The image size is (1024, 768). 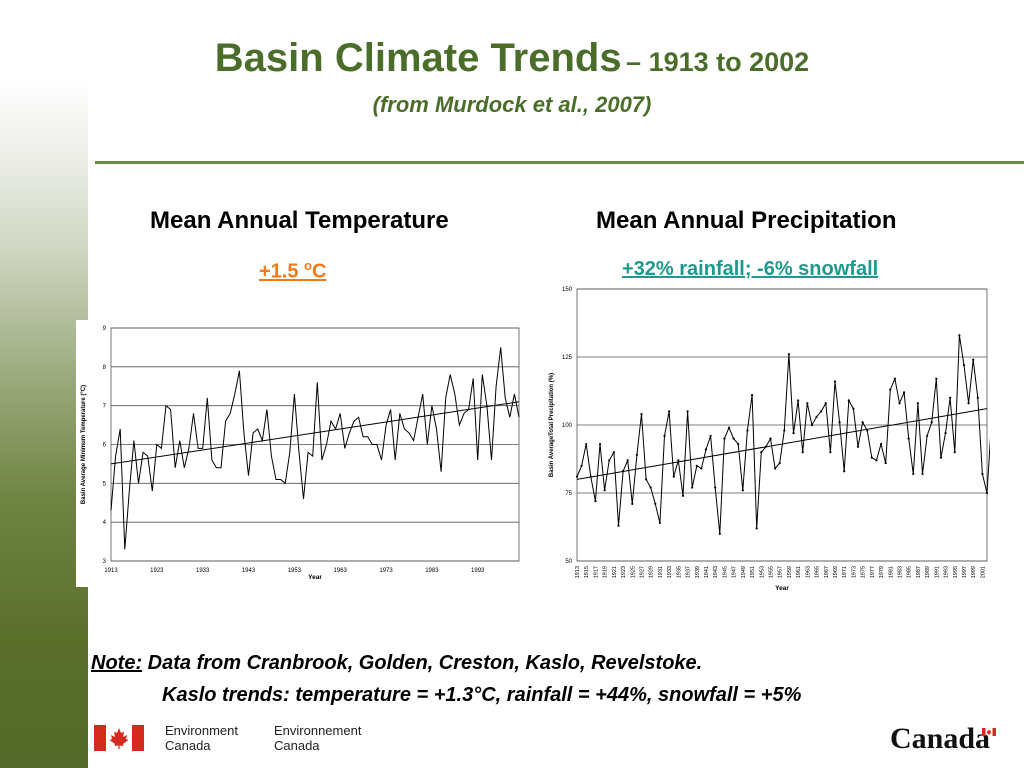 I want to click on temp-y-axis-label: Basin Average Minimum Temperature (°C), so click(x=84, y=444).